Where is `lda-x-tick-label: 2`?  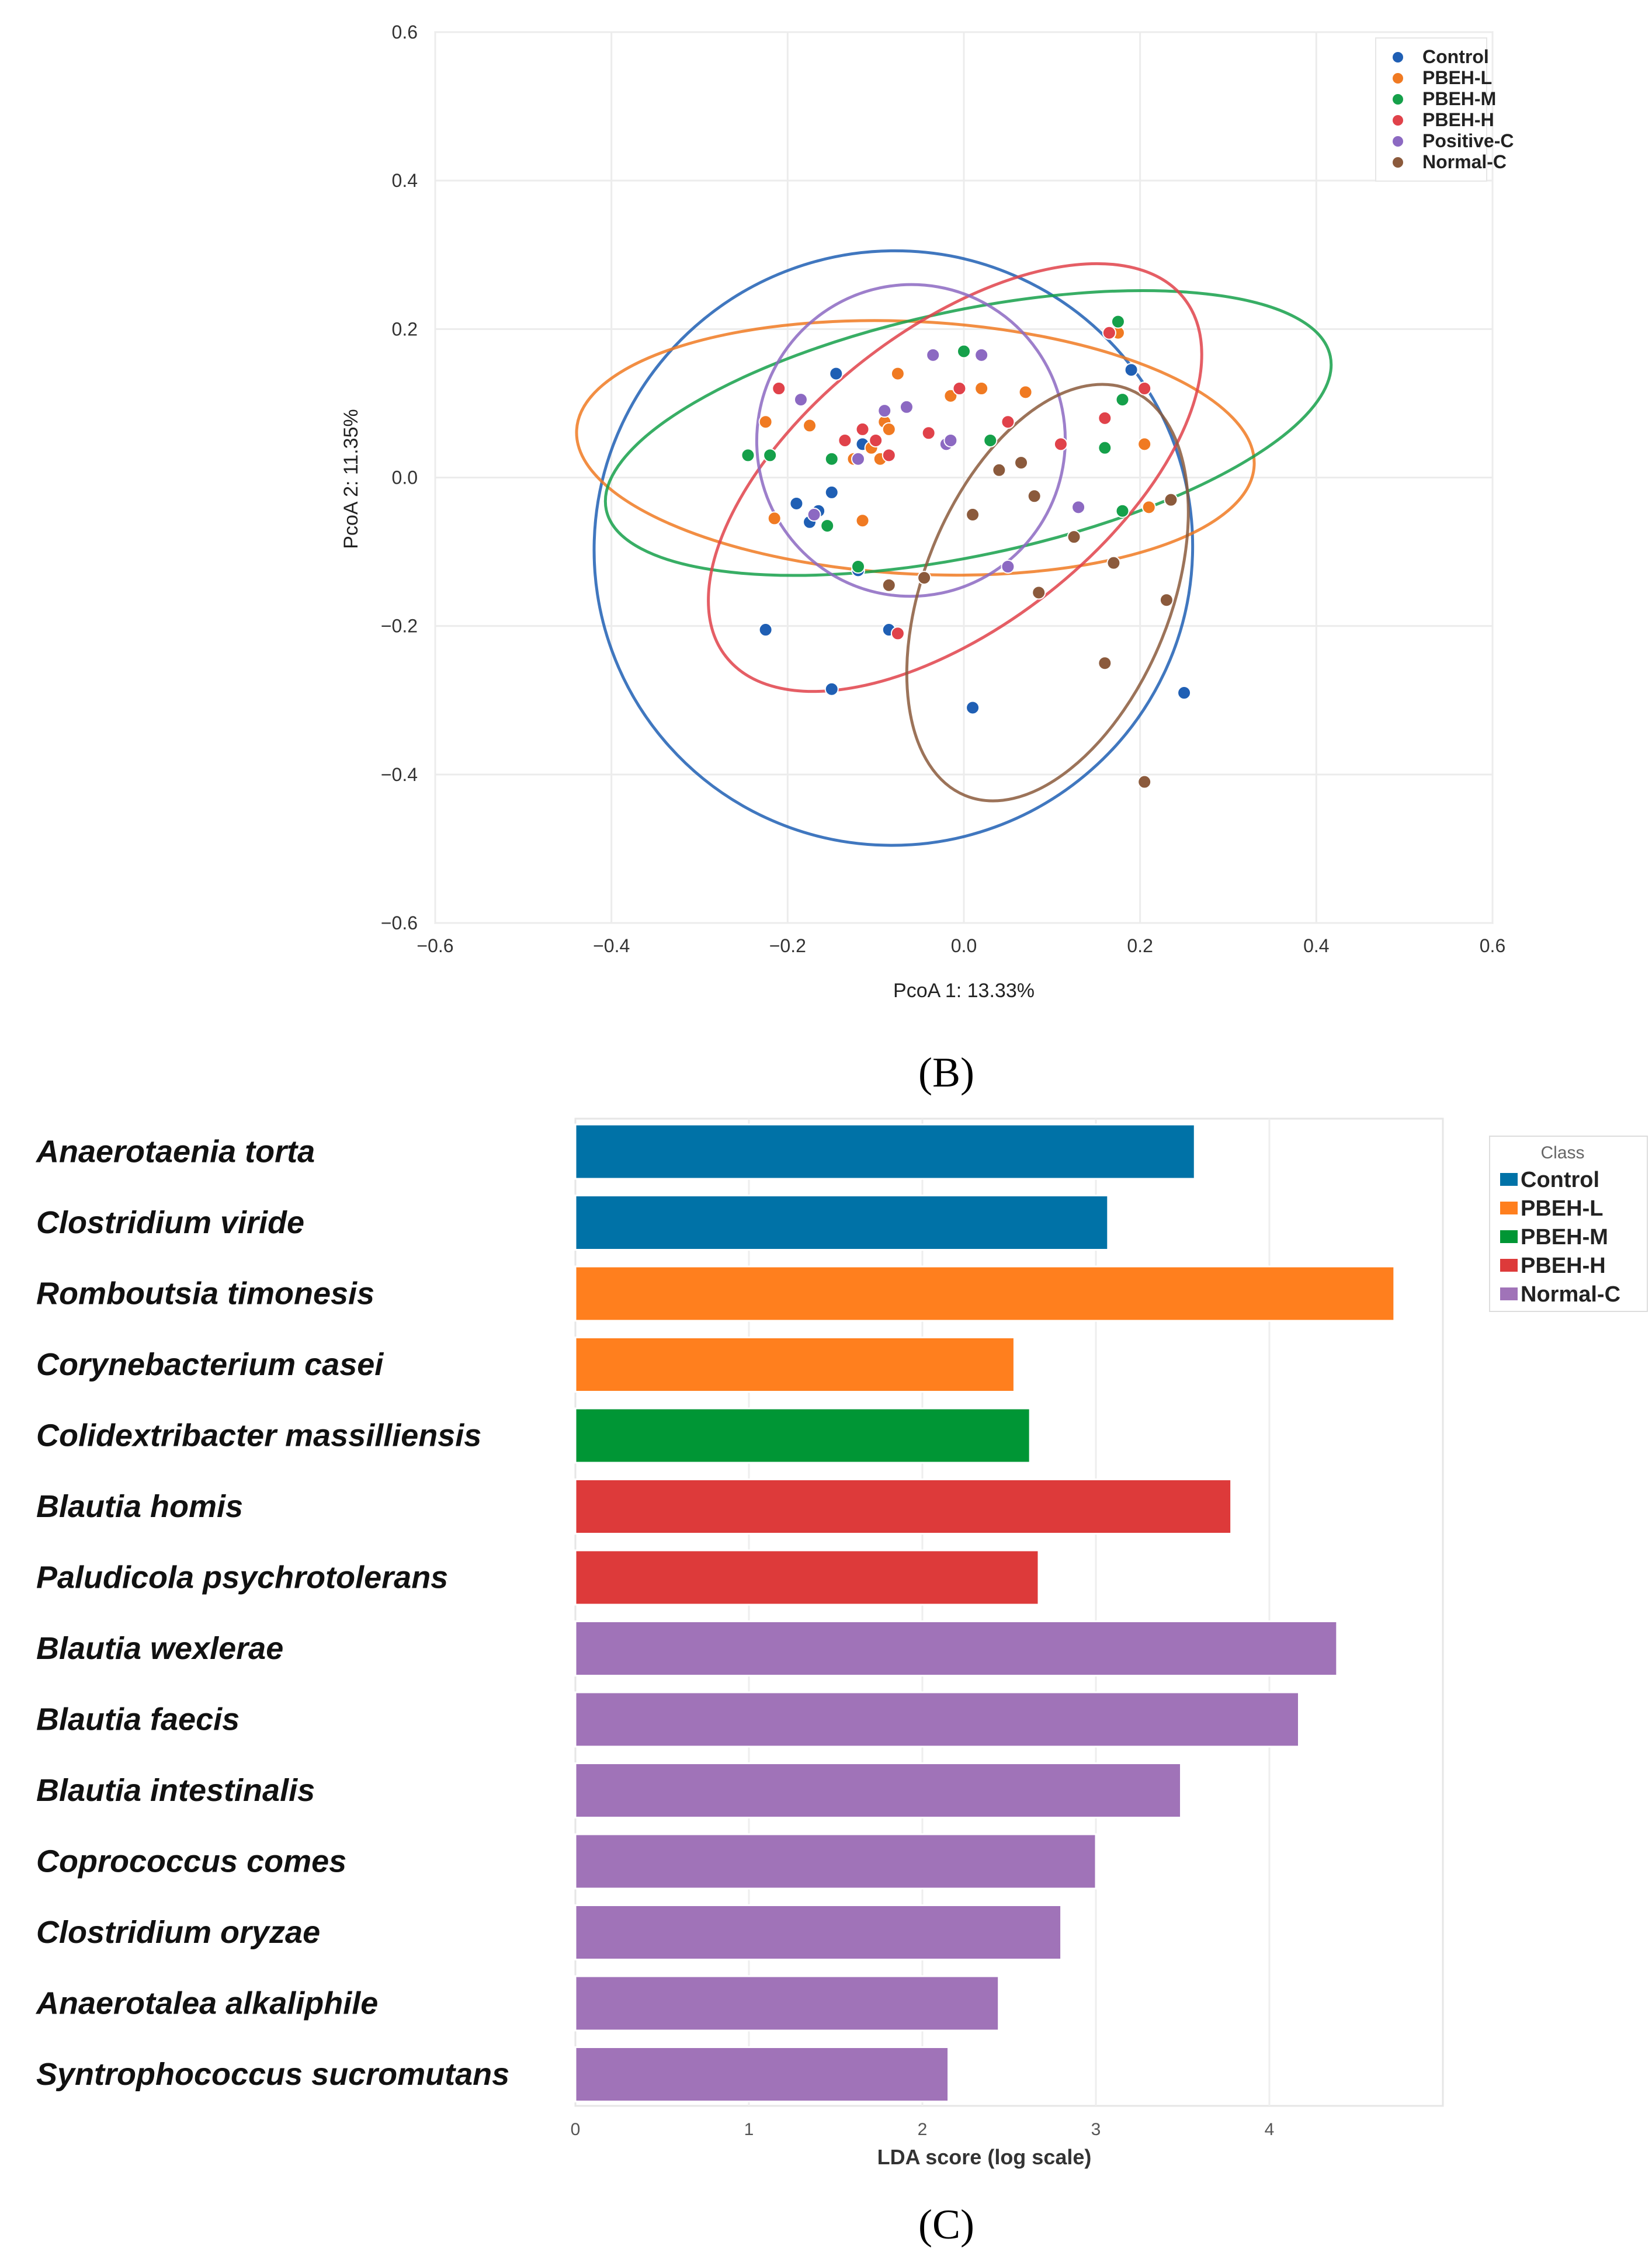
lda-x-tick-label: 2 is located at coordinates (923, 2129).